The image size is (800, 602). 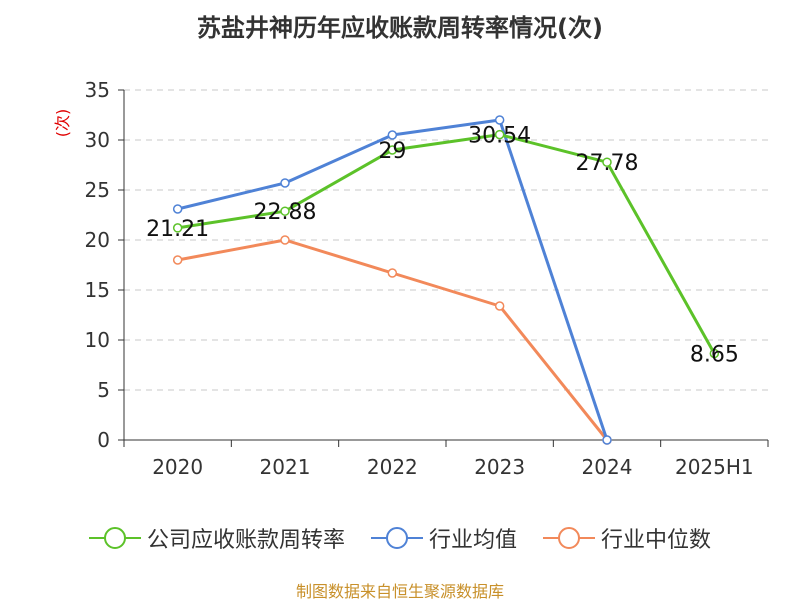 I want to click on data-label: 22.88, so click(x=285, y=212).